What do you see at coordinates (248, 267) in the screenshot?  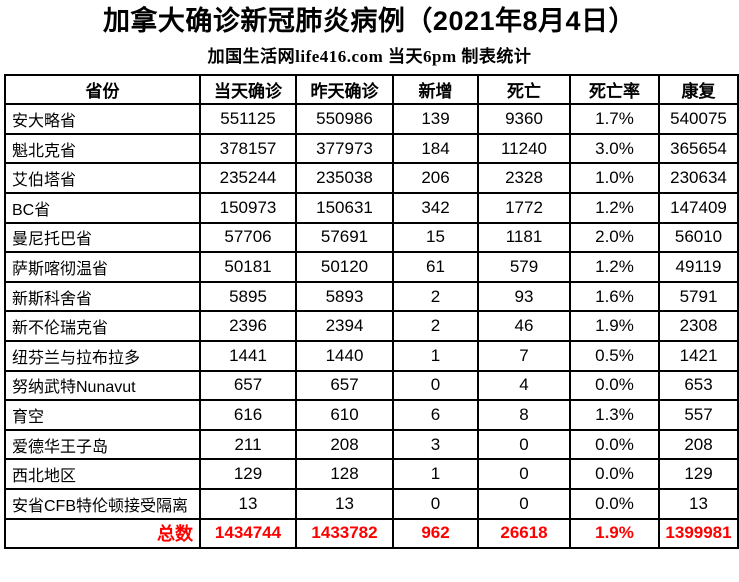 I see `value-cell: 50181` at bounding box center [248, 267].